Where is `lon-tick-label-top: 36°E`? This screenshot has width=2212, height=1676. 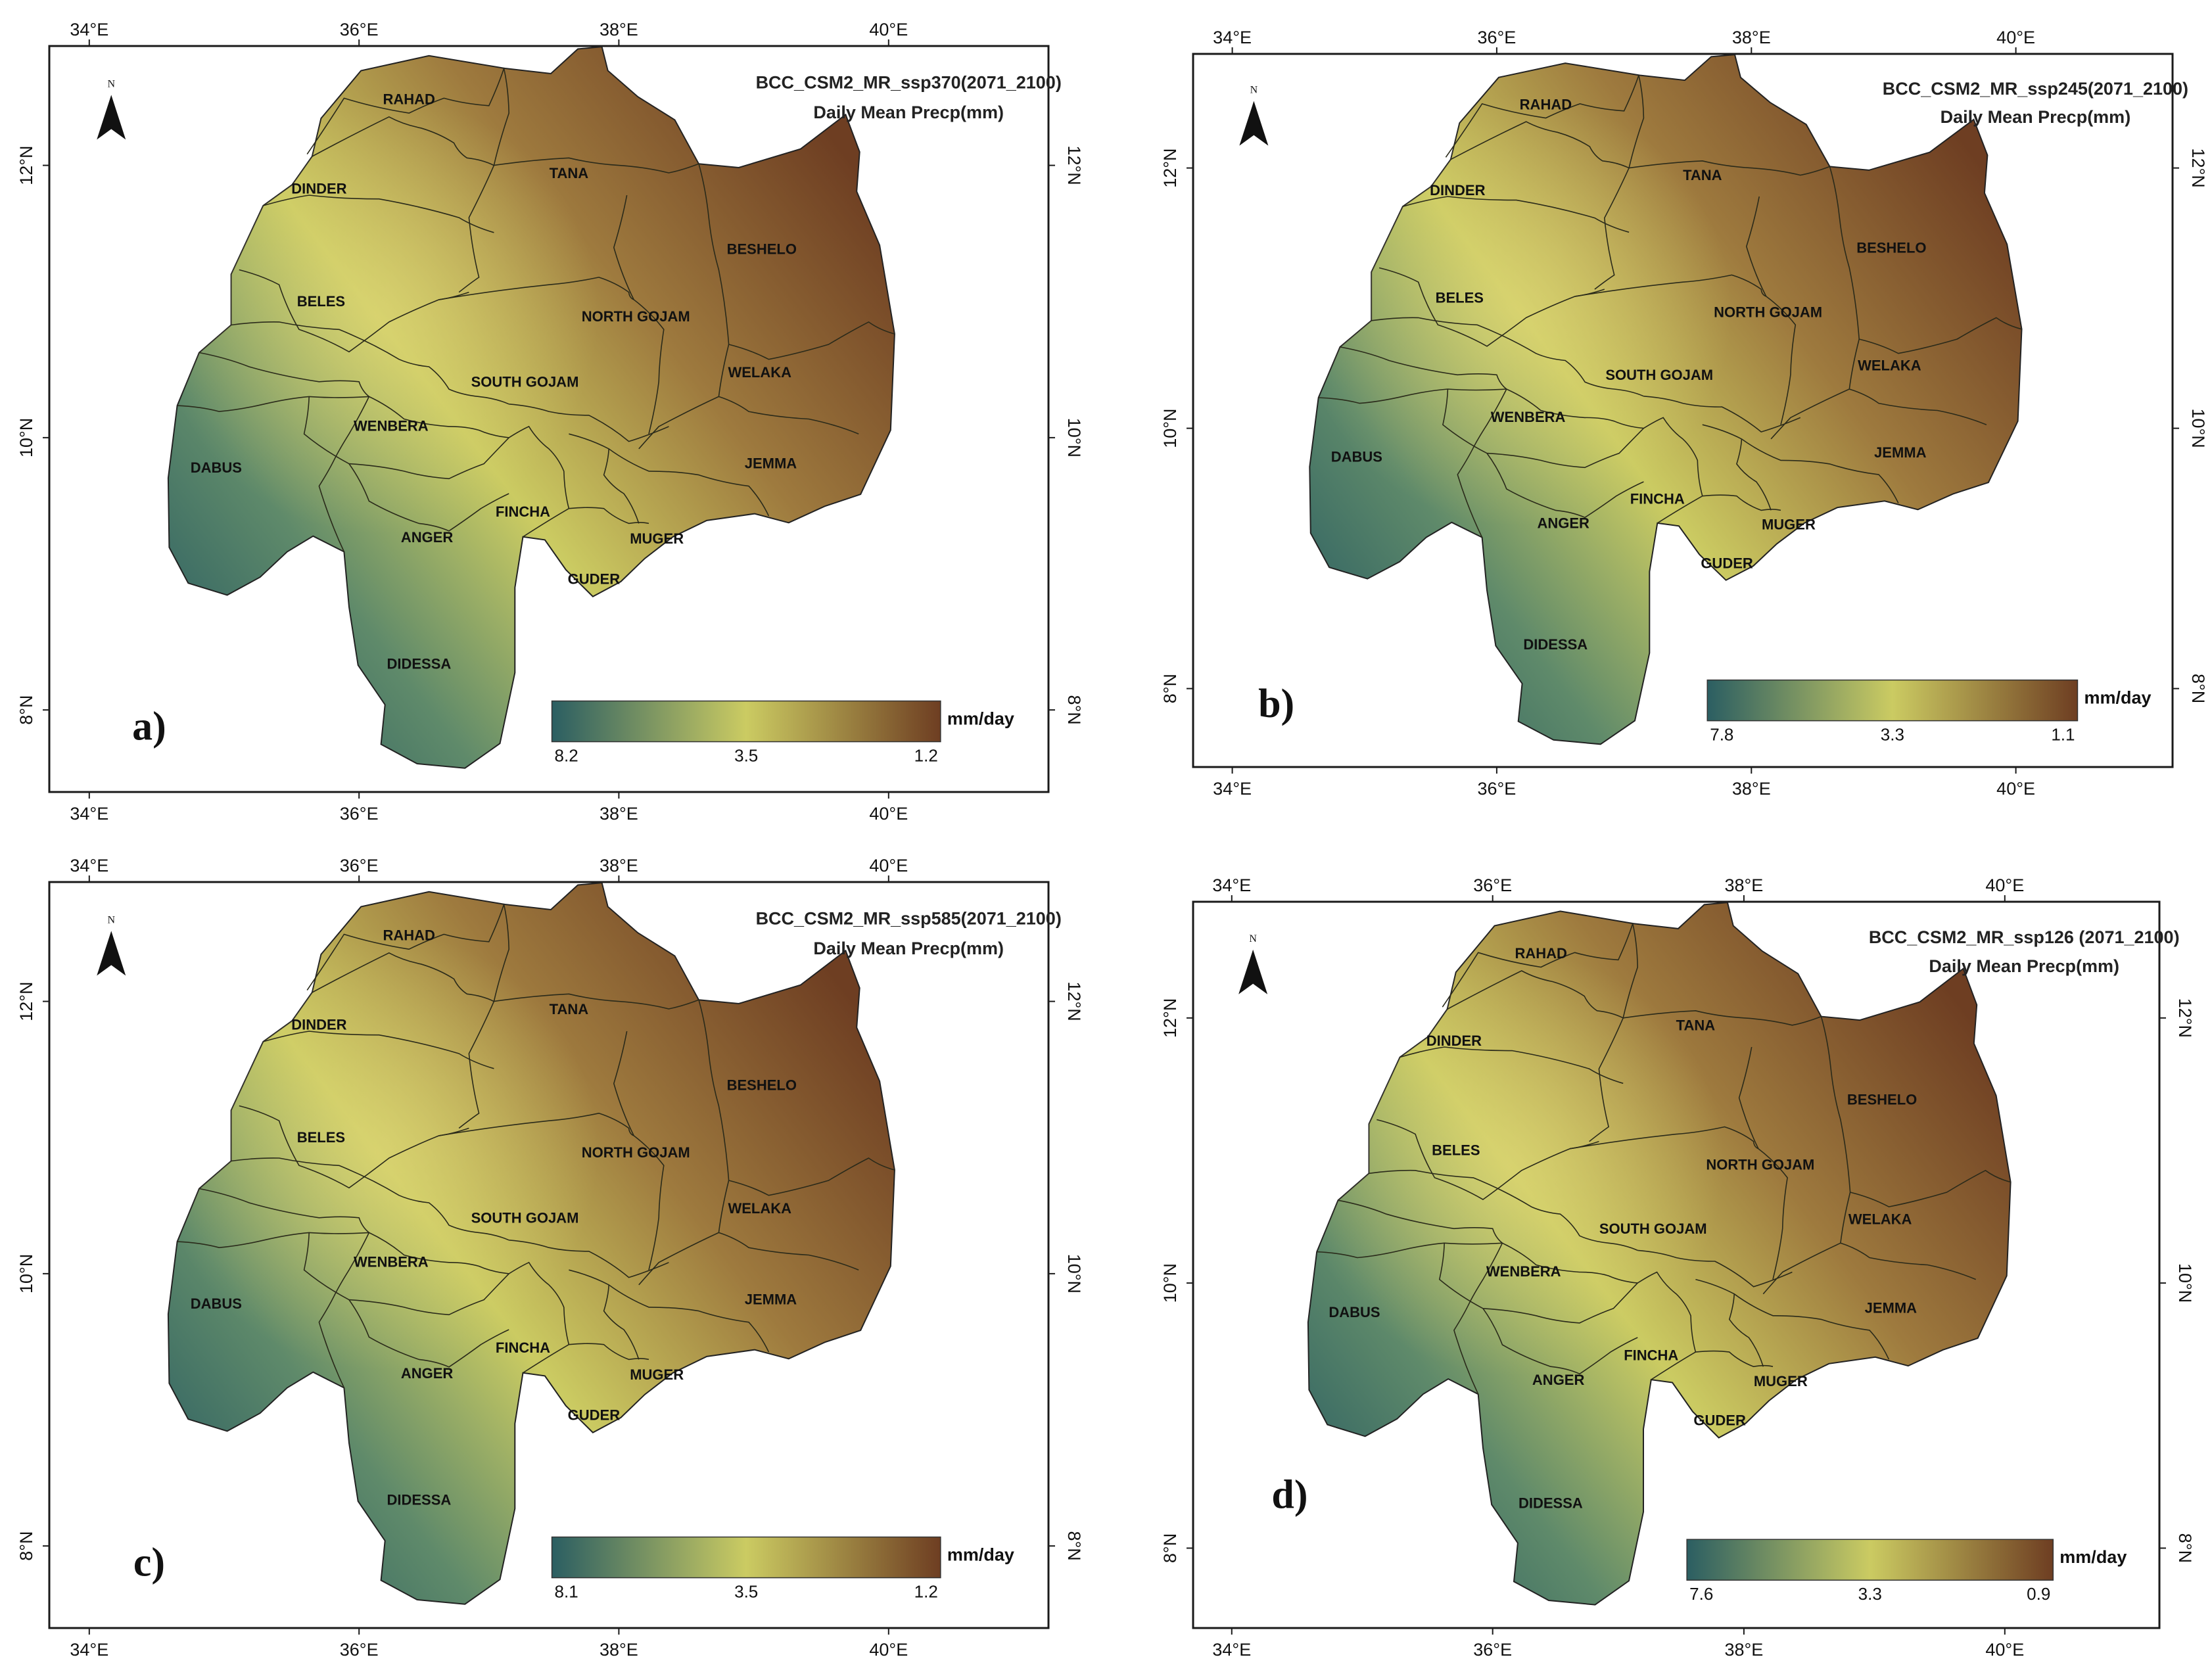
lon-tick-label-top: 36°E is located at coordinates (359, 29).